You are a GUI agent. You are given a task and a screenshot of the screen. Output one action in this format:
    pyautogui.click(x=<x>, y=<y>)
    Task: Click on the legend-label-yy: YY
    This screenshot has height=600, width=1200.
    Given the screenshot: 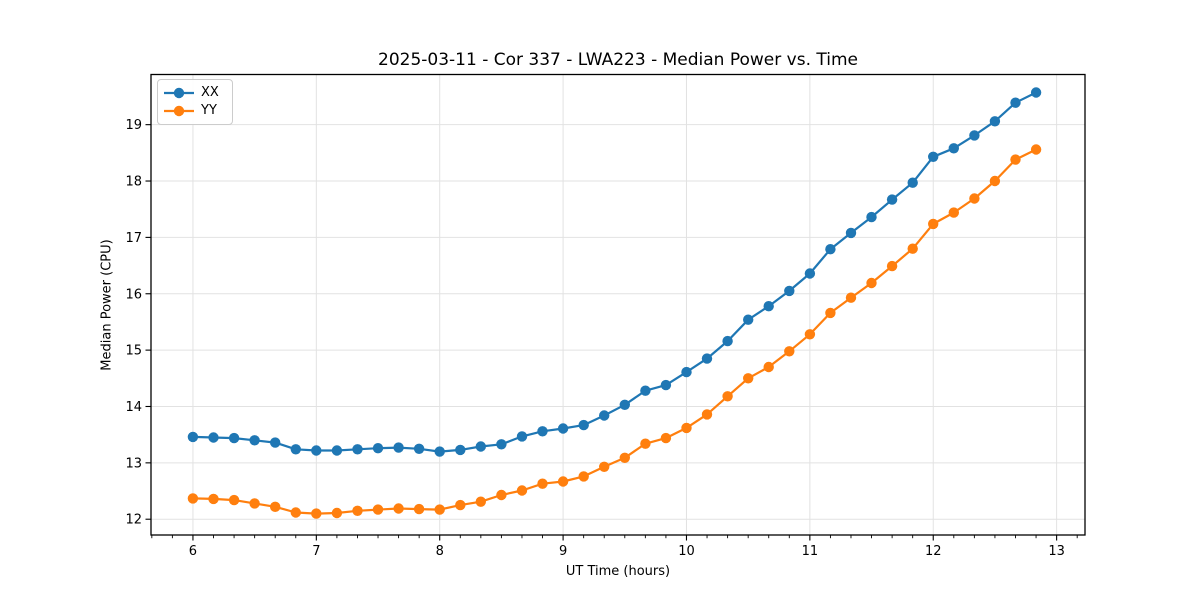 What is the action you would take?
    pyautogui.click(x=209, y=110)
    